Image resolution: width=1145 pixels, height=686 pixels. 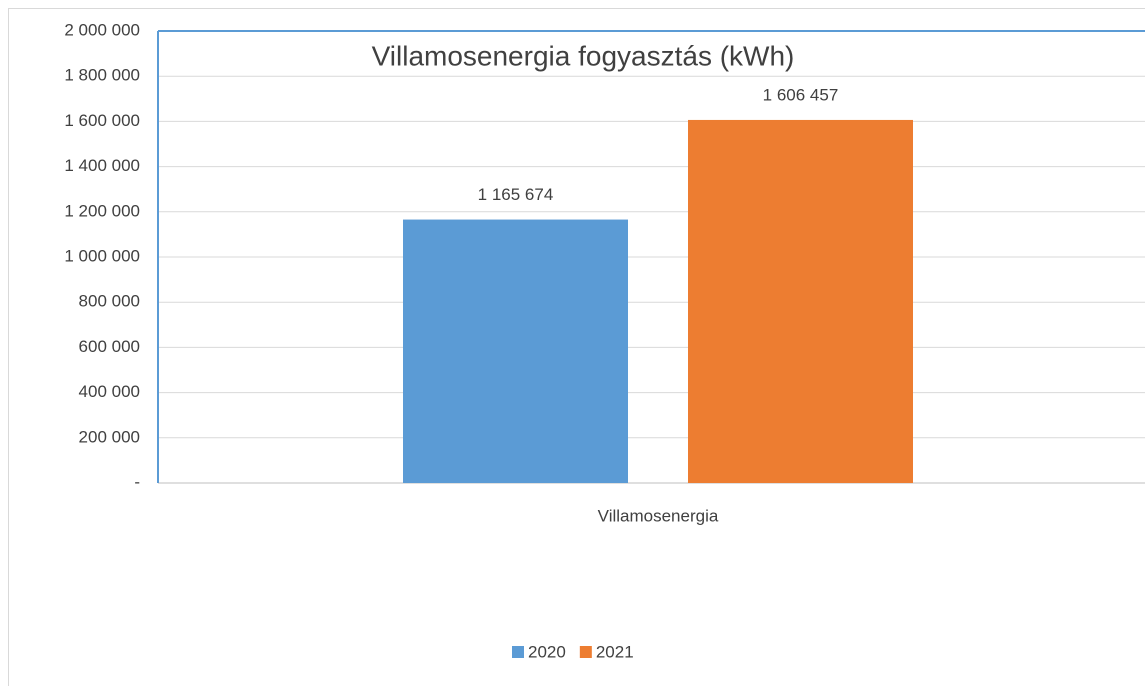 What do you see at coordinates (102, 255) in the screenshot?
I see `y-tick-label: 1 000 000` at bounding box center [102, 255].